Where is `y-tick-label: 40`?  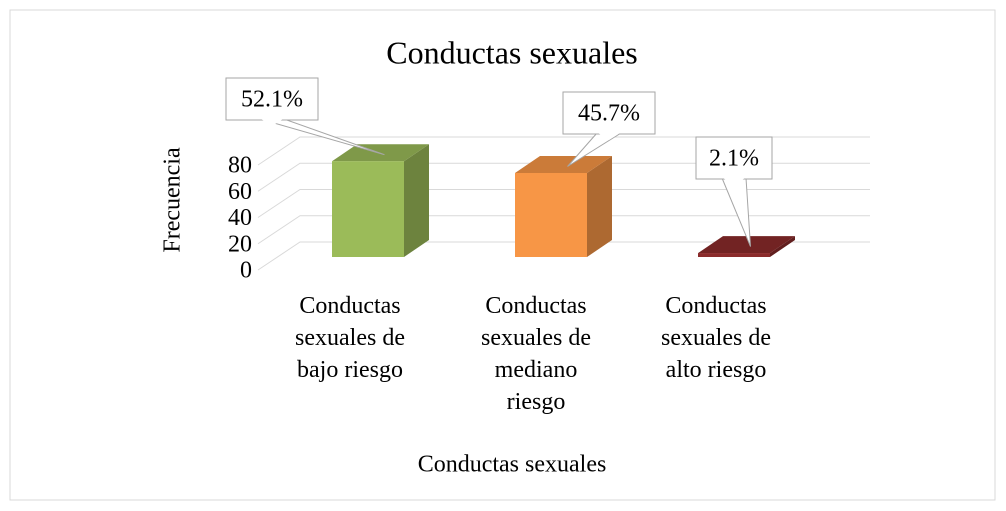 y-tick-label: 40 is located at coordinates (240, 218).